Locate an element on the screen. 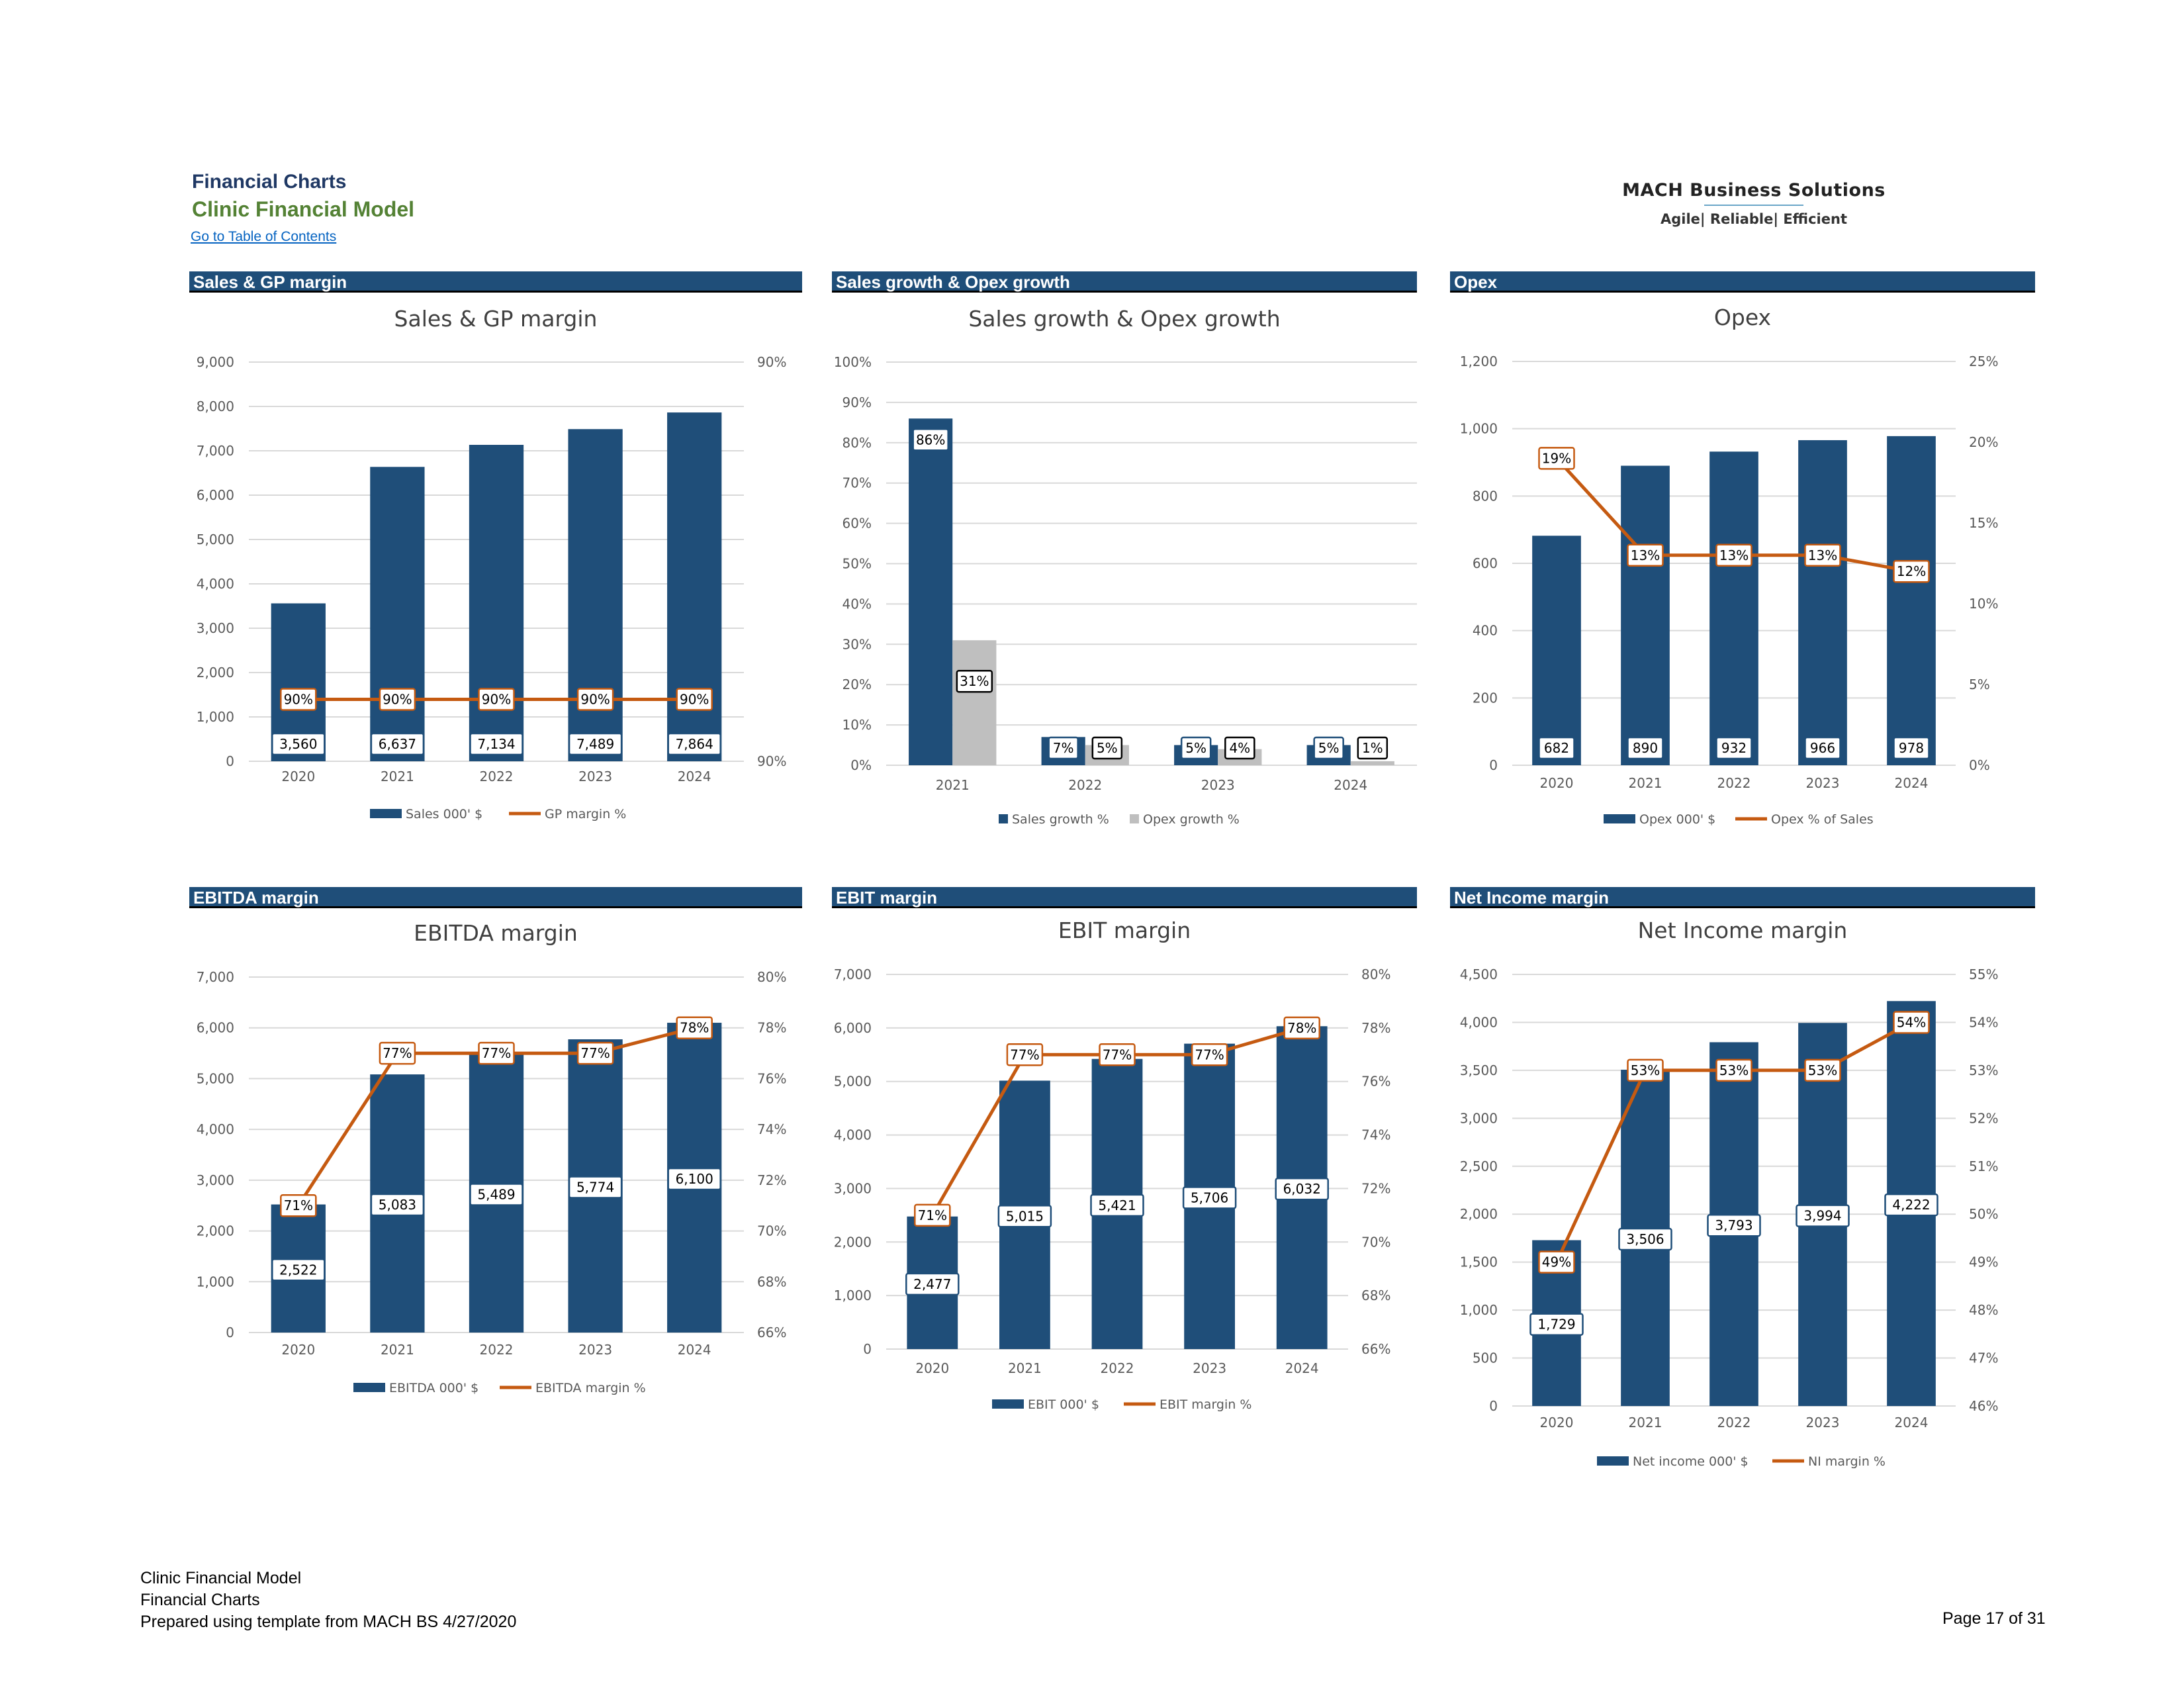  line-data-label: 19% is located at coordinates (1556, 458).